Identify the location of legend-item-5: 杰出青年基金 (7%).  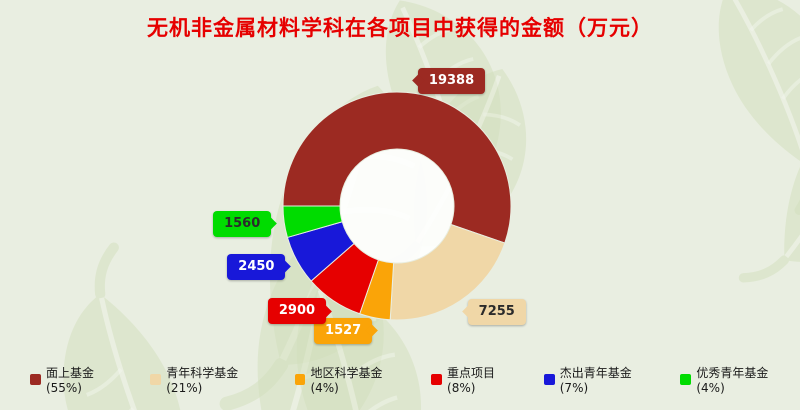
(603, 379).